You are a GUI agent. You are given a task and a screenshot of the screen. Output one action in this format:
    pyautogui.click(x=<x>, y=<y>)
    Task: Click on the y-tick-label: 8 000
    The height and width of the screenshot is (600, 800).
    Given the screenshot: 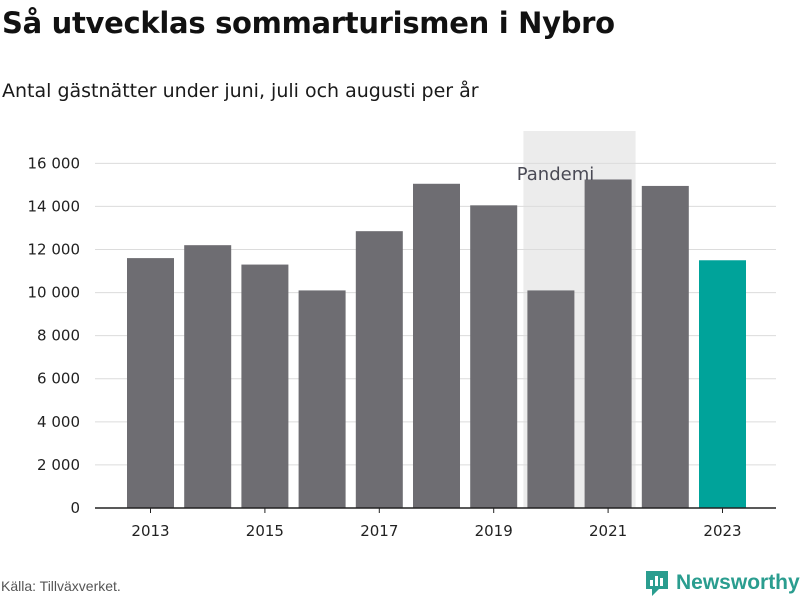 What is the action you would take?
    pyautogui.click(x=58, y=336)
    